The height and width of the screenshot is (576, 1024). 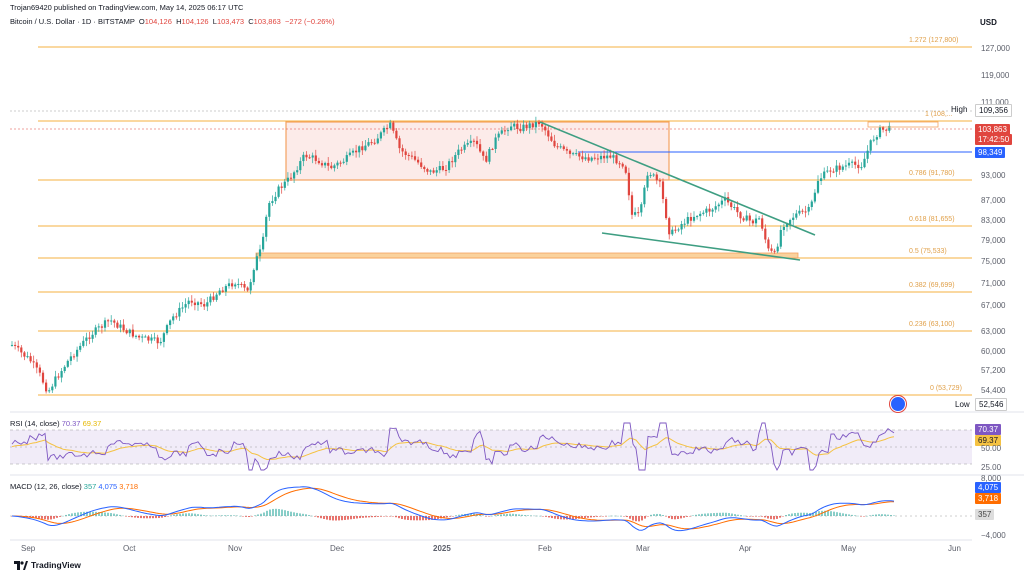 What do you see at coordinates (993, 351) in the screenshot?
I see `price-tick-label: 60,000` at bounding box center [993, 351].